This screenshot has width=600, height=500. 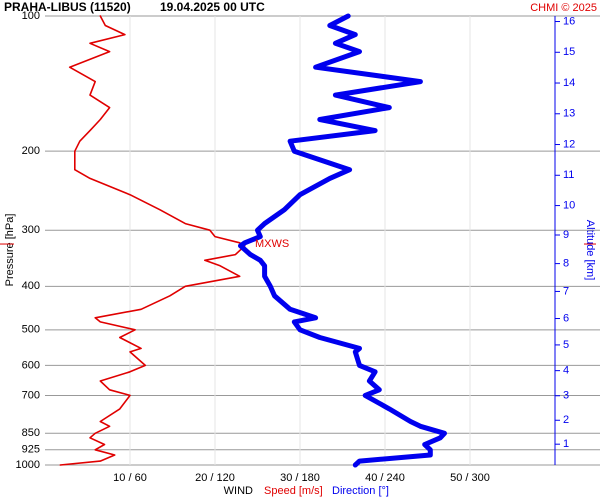 What do you see at coordinates (566, 318) in the screenshot?
I see `y2-tick-label: 6` at bounding box center [566, 318].